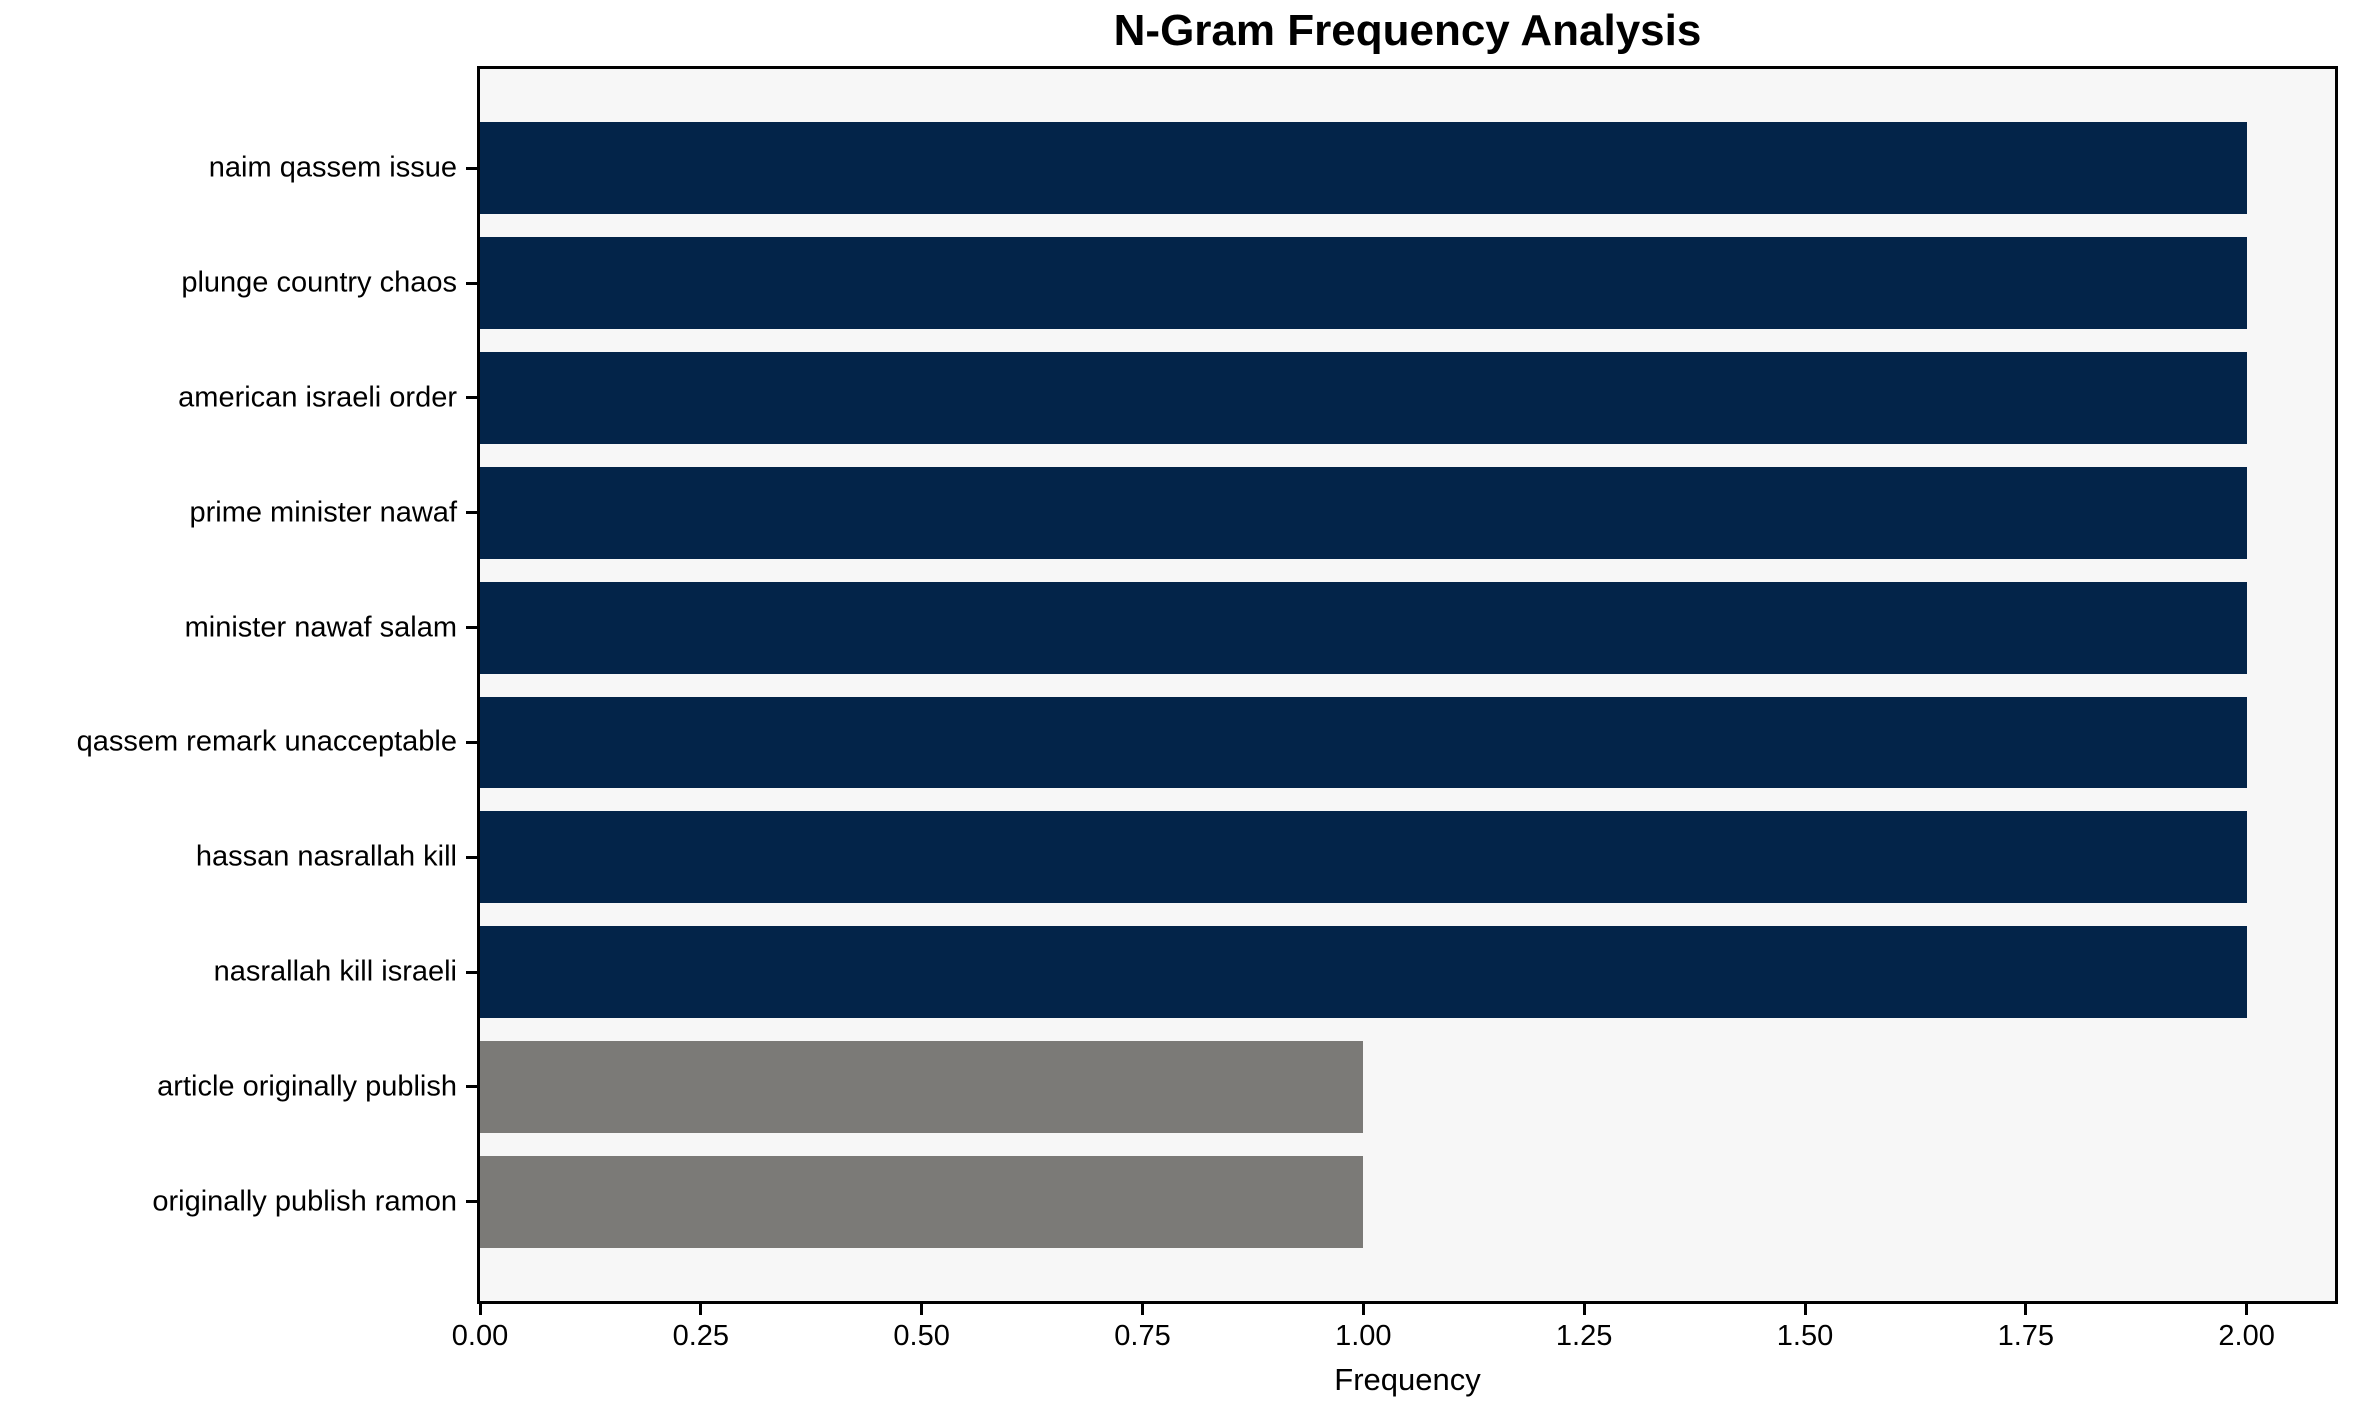 This screenshot has height=1414, width=2356. What do you see at coordinates (1407, 1379) in the screenshot?
I see `x-axis-title: Frequency` at bounding box center [1407, 1379].